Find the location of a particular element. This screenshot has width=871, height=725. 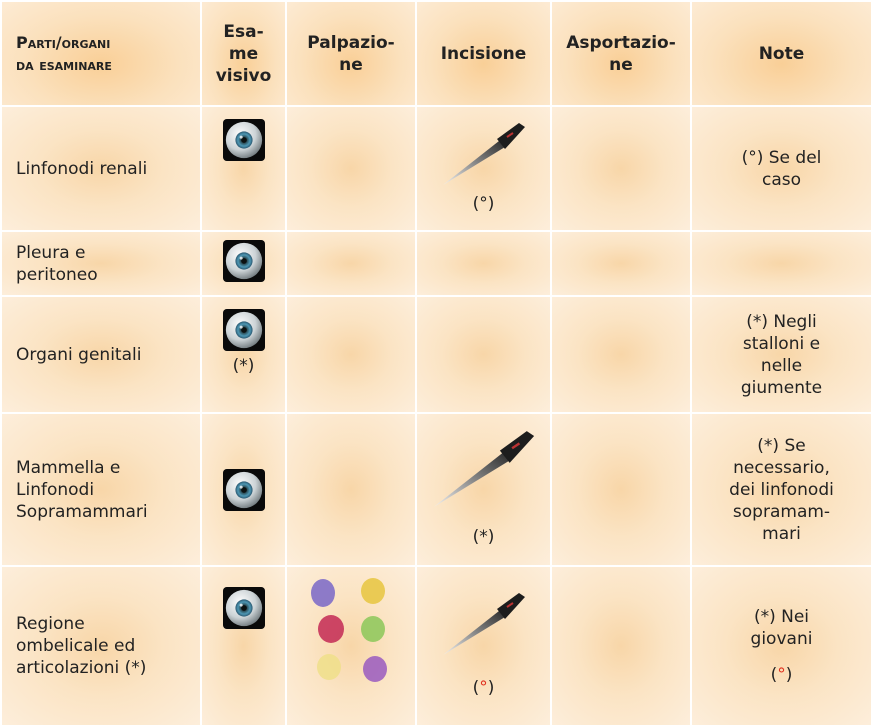

header-cell: Asportazio- ne is located at coordinates (621, 53).